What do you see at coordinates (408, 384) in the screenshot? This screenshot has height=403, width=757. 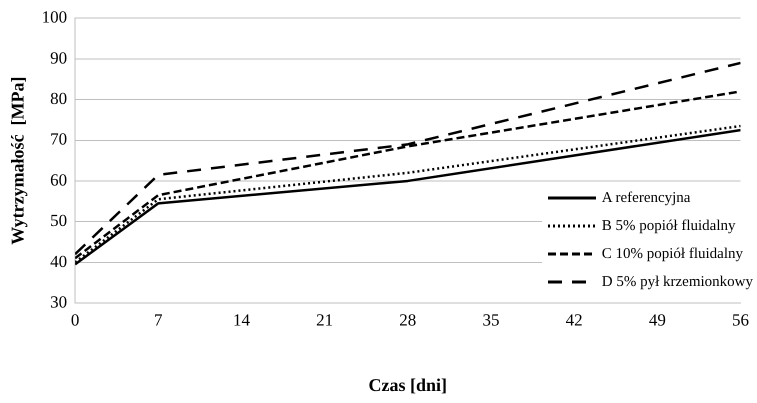 I see `x-axis-title: Czas [dni]` at bounding box center [408, 384].